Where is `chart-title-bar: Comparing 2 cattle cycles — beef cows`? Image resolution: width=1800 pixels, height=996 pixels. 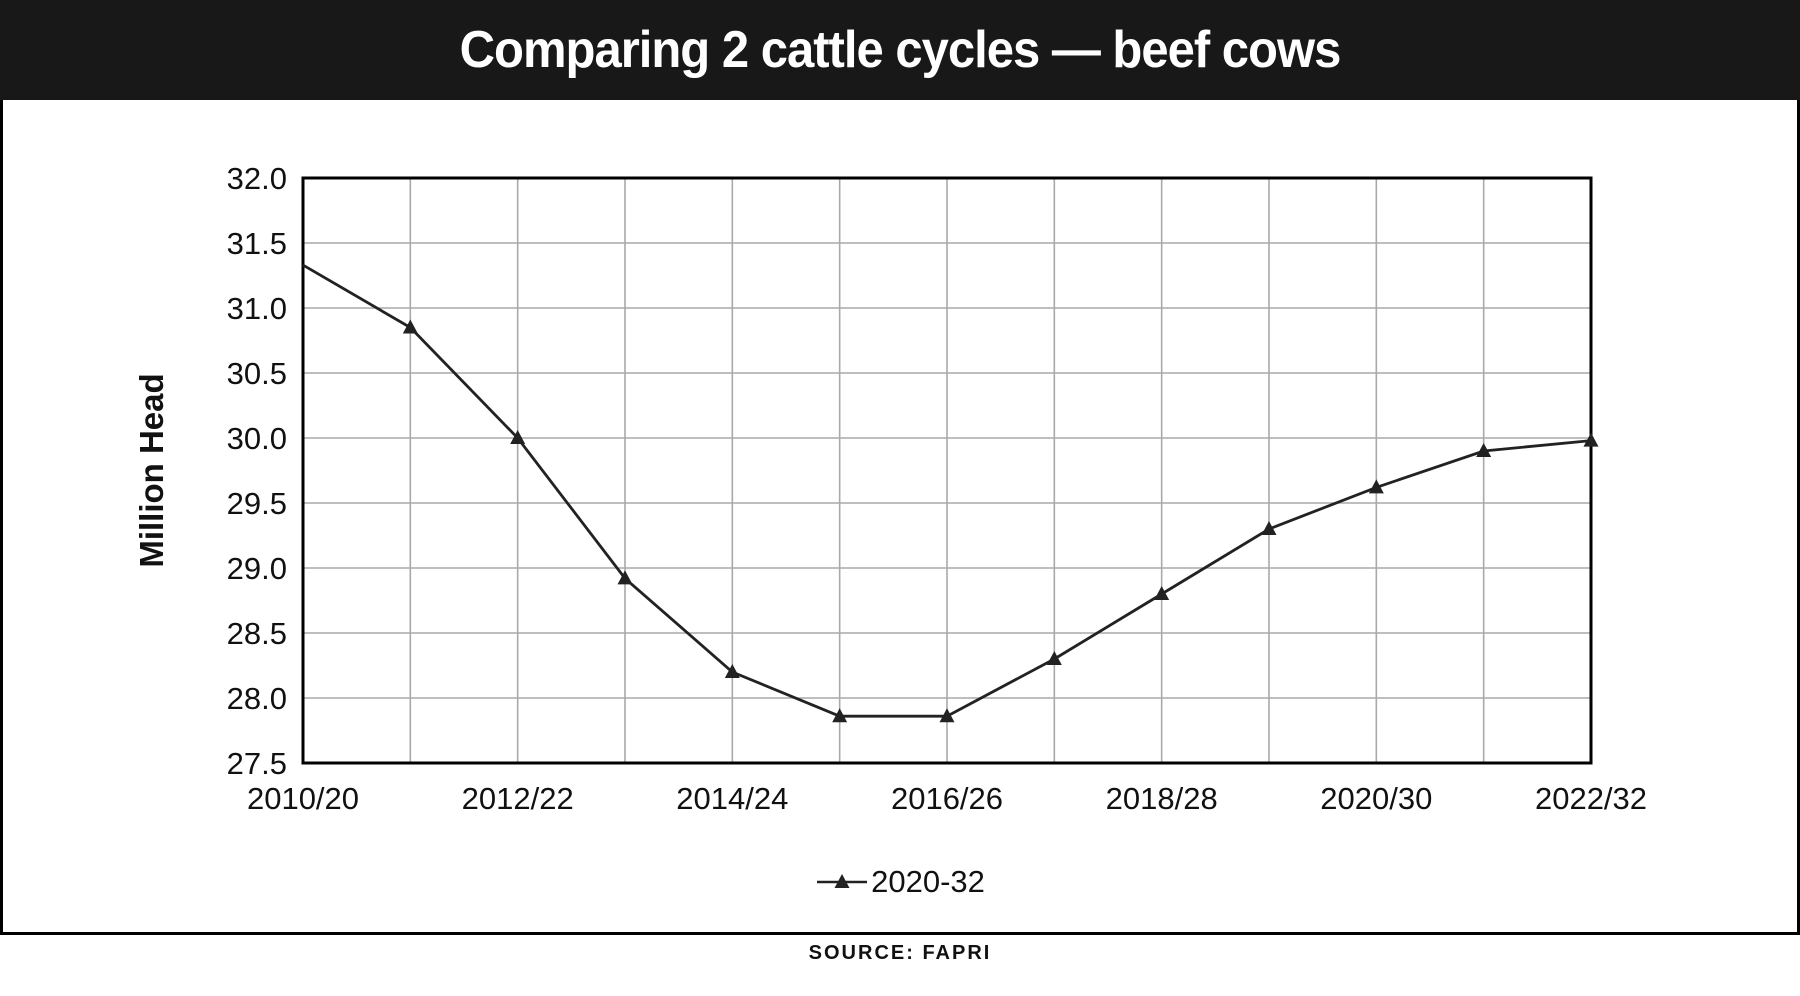
chart-title-bar: Comparing 2 cattle cycles — beef cows is located at coordinates (900, 50).